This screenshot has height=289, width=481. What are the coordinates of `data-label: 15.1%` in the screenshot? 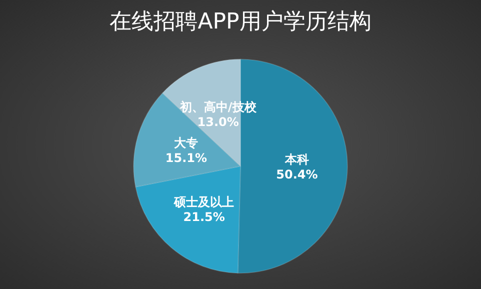 It's located at (186, 158).